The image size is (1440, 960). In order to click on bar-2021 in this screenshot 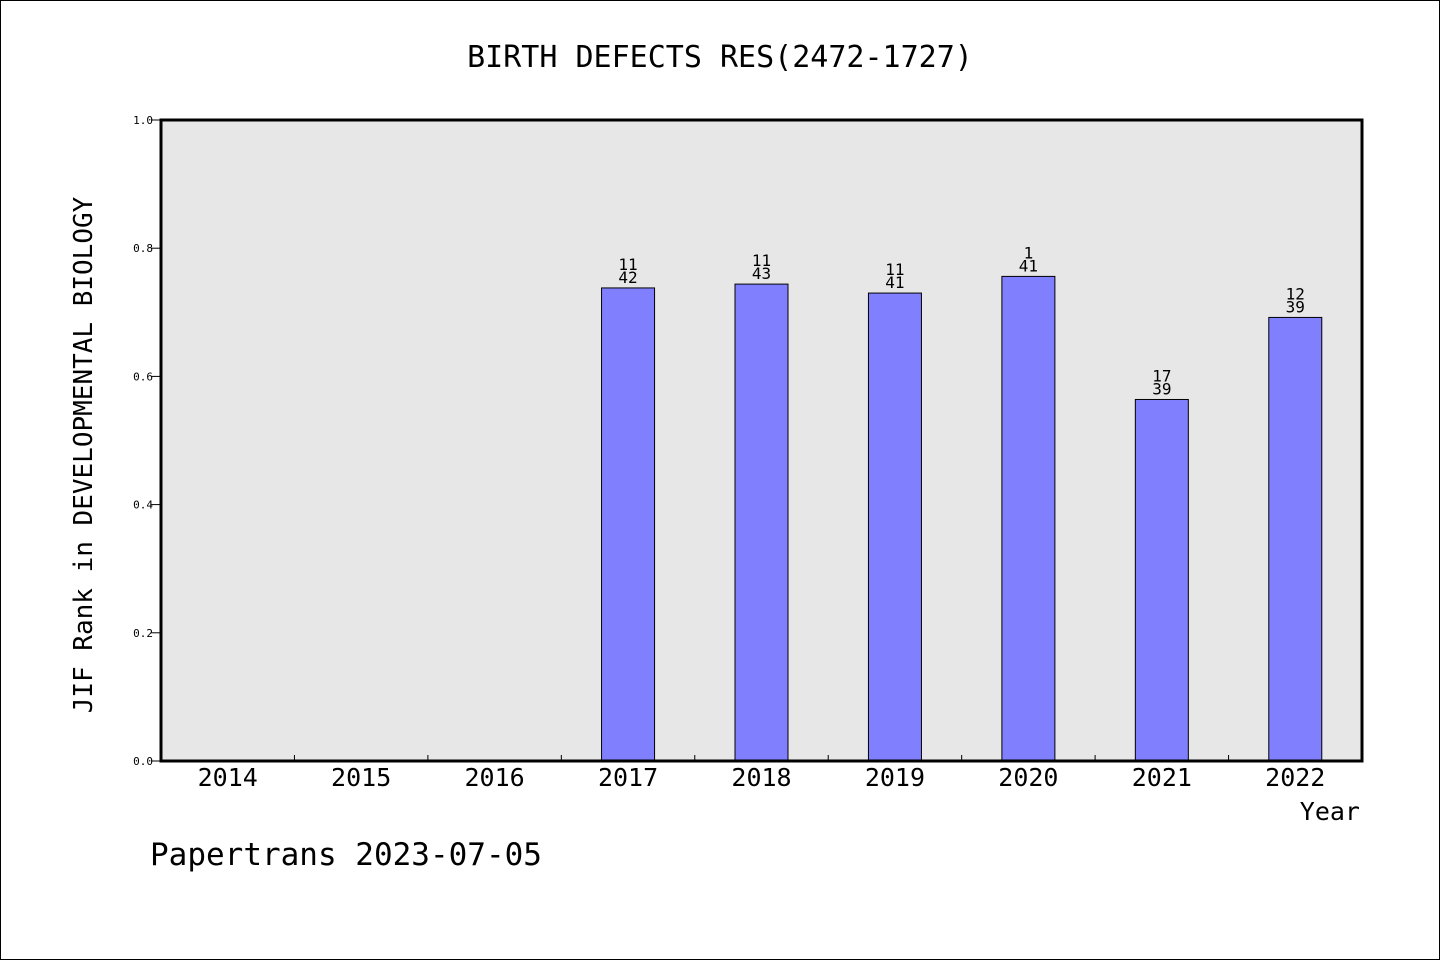, I will do `click(1161, 580)`.